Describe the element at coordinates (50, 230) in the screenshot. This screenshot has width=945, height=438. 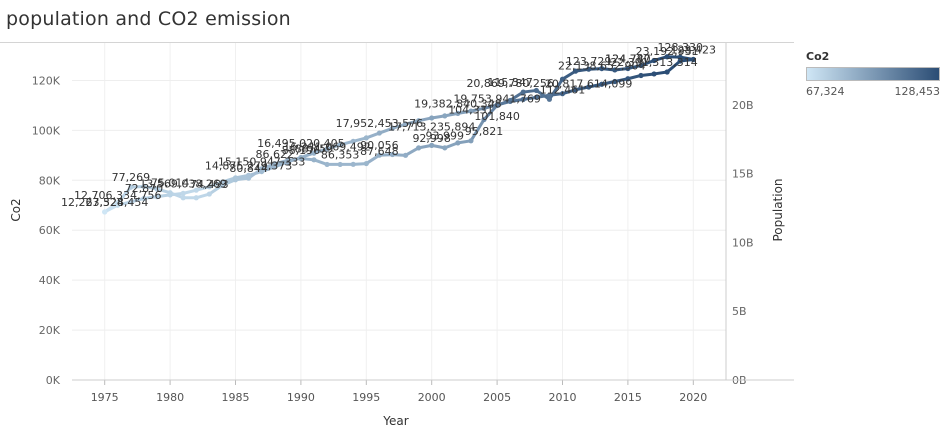
I see `y-left-tick-label: 60K` at that location.